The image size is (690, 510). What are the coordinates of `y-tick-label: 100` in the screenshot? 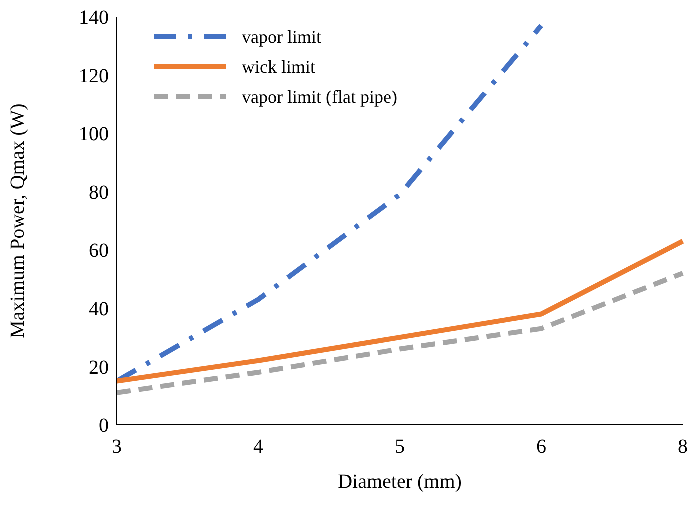 It's located at (94, 135).